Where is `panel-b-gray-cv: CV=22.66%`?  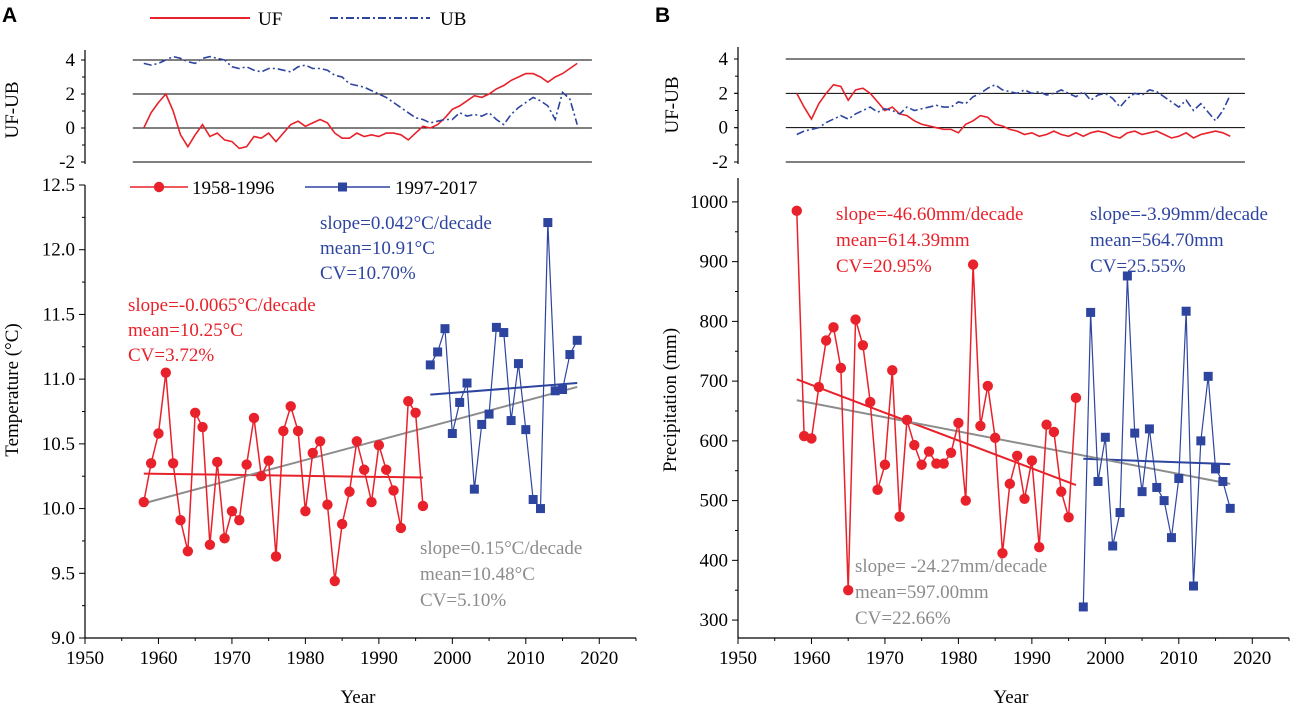
panel-b-gray-cv: CV=22.66% is located at coordinates (903, 618).